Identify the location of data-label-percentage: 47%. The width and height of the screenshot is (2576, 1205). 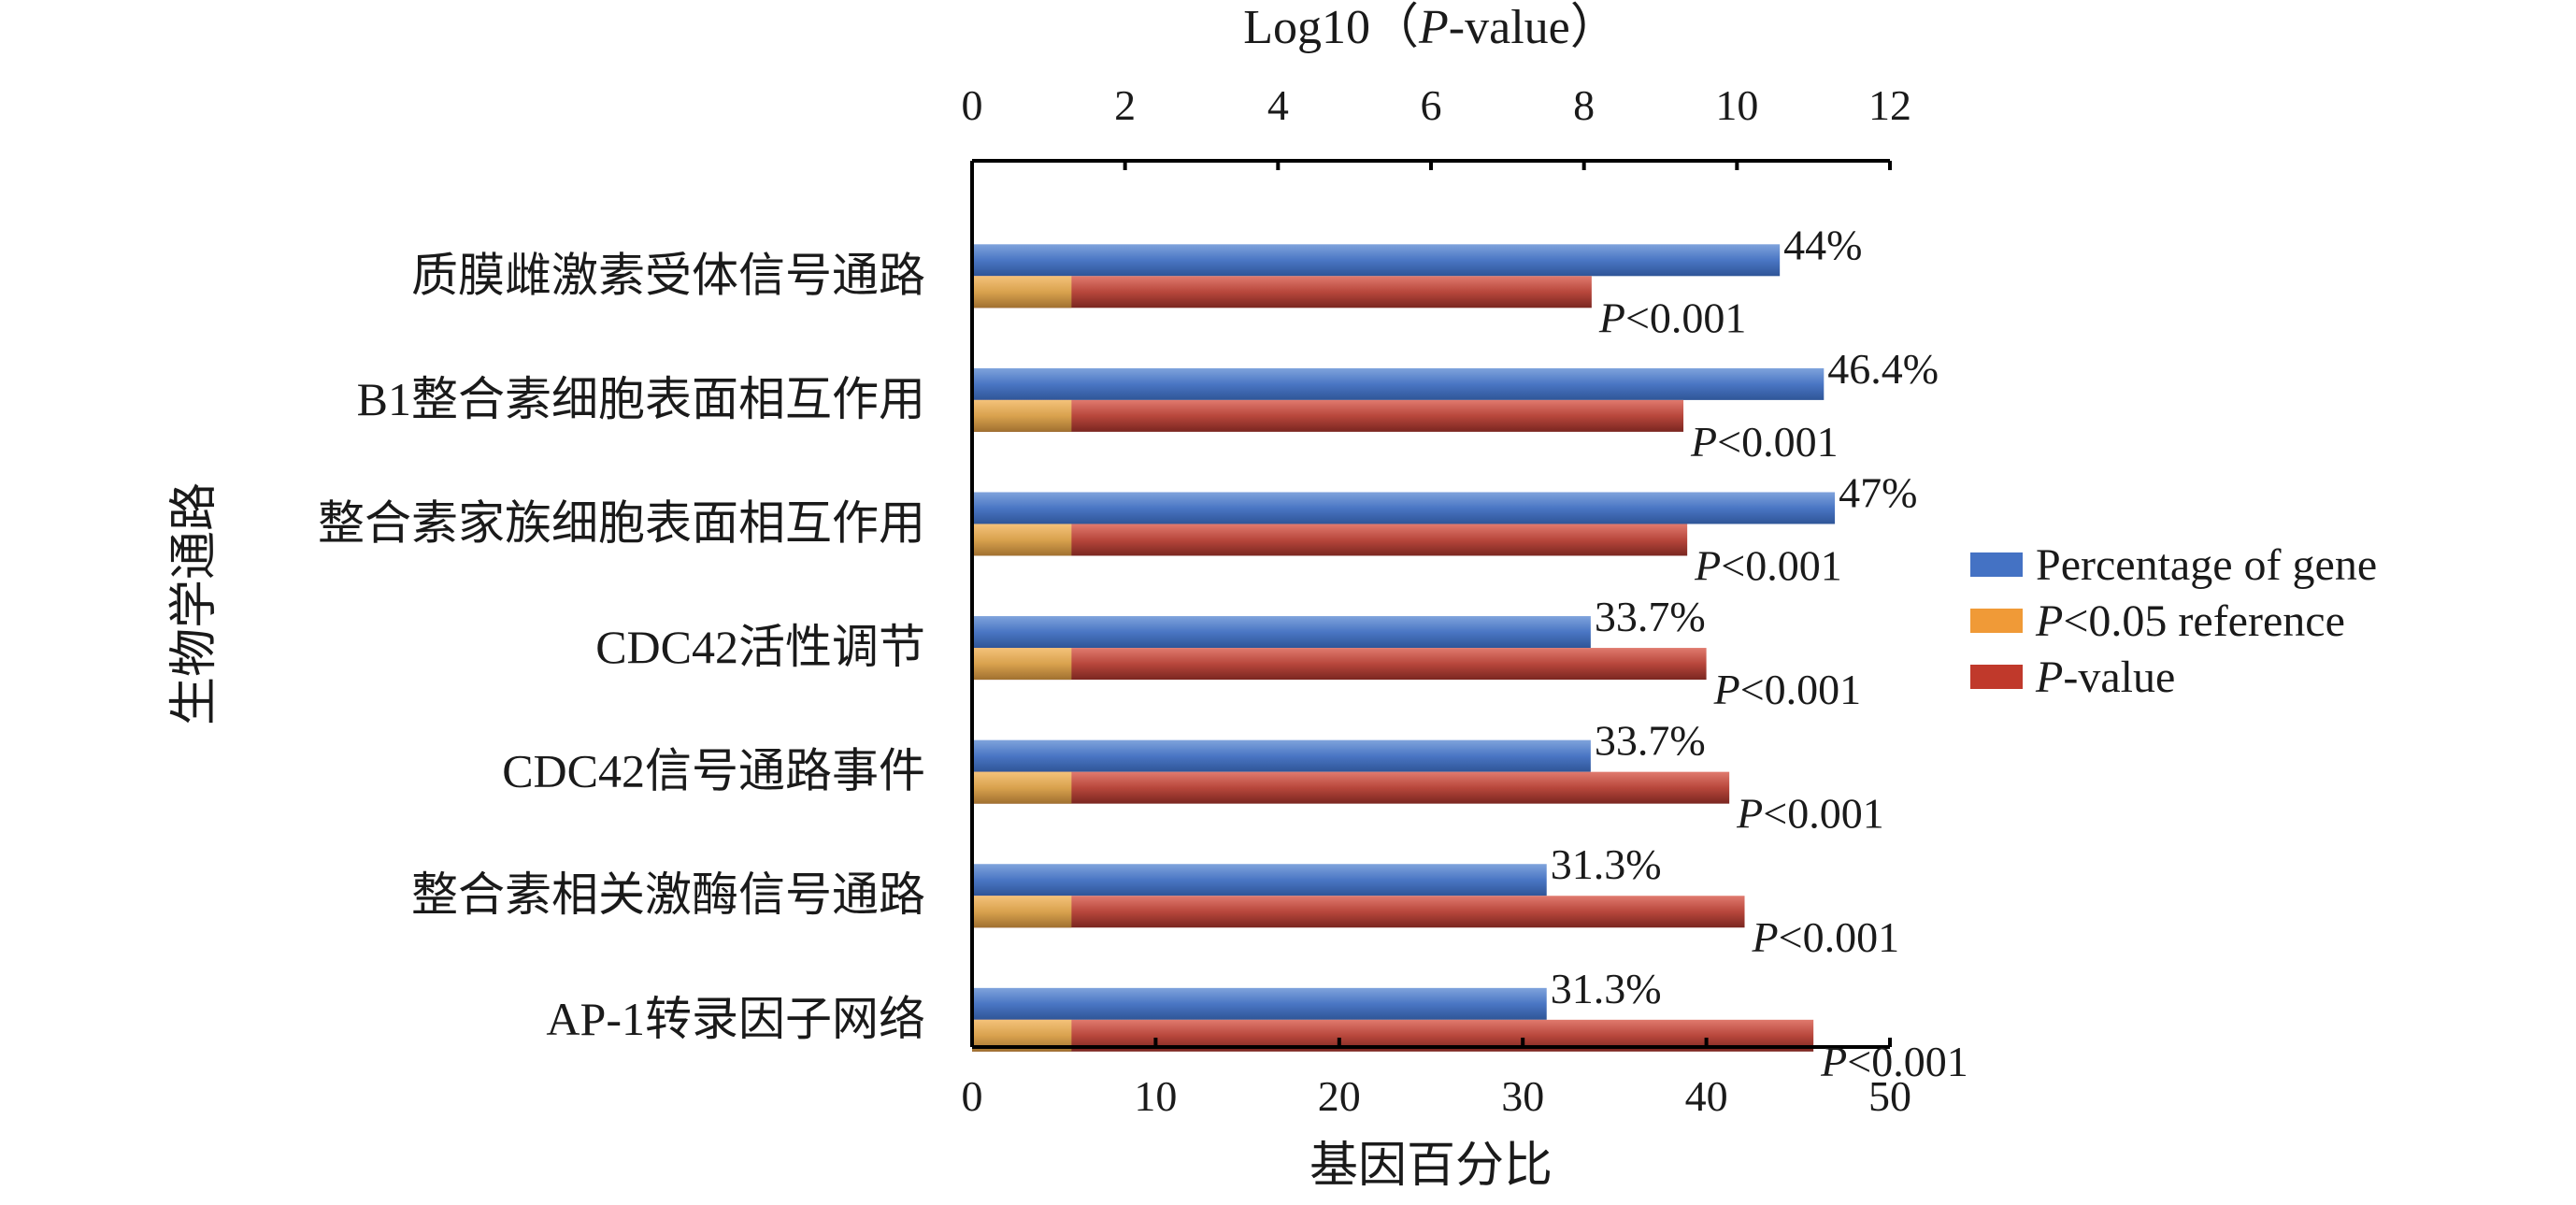
(1878, 492).